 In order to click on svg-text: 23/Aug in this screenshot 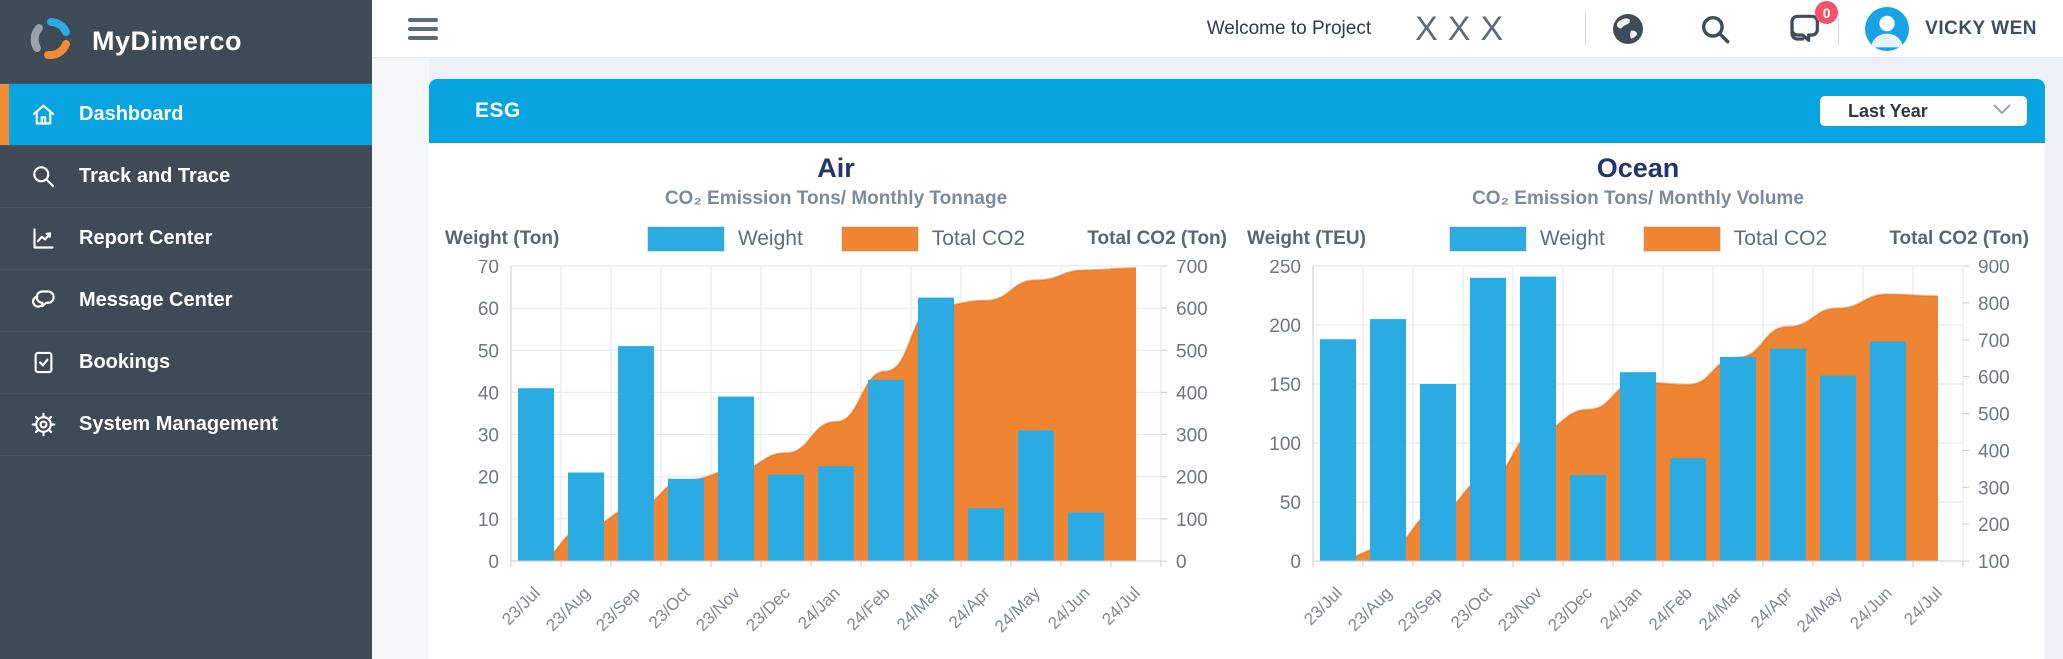, I will do `click(1370, 609)`.